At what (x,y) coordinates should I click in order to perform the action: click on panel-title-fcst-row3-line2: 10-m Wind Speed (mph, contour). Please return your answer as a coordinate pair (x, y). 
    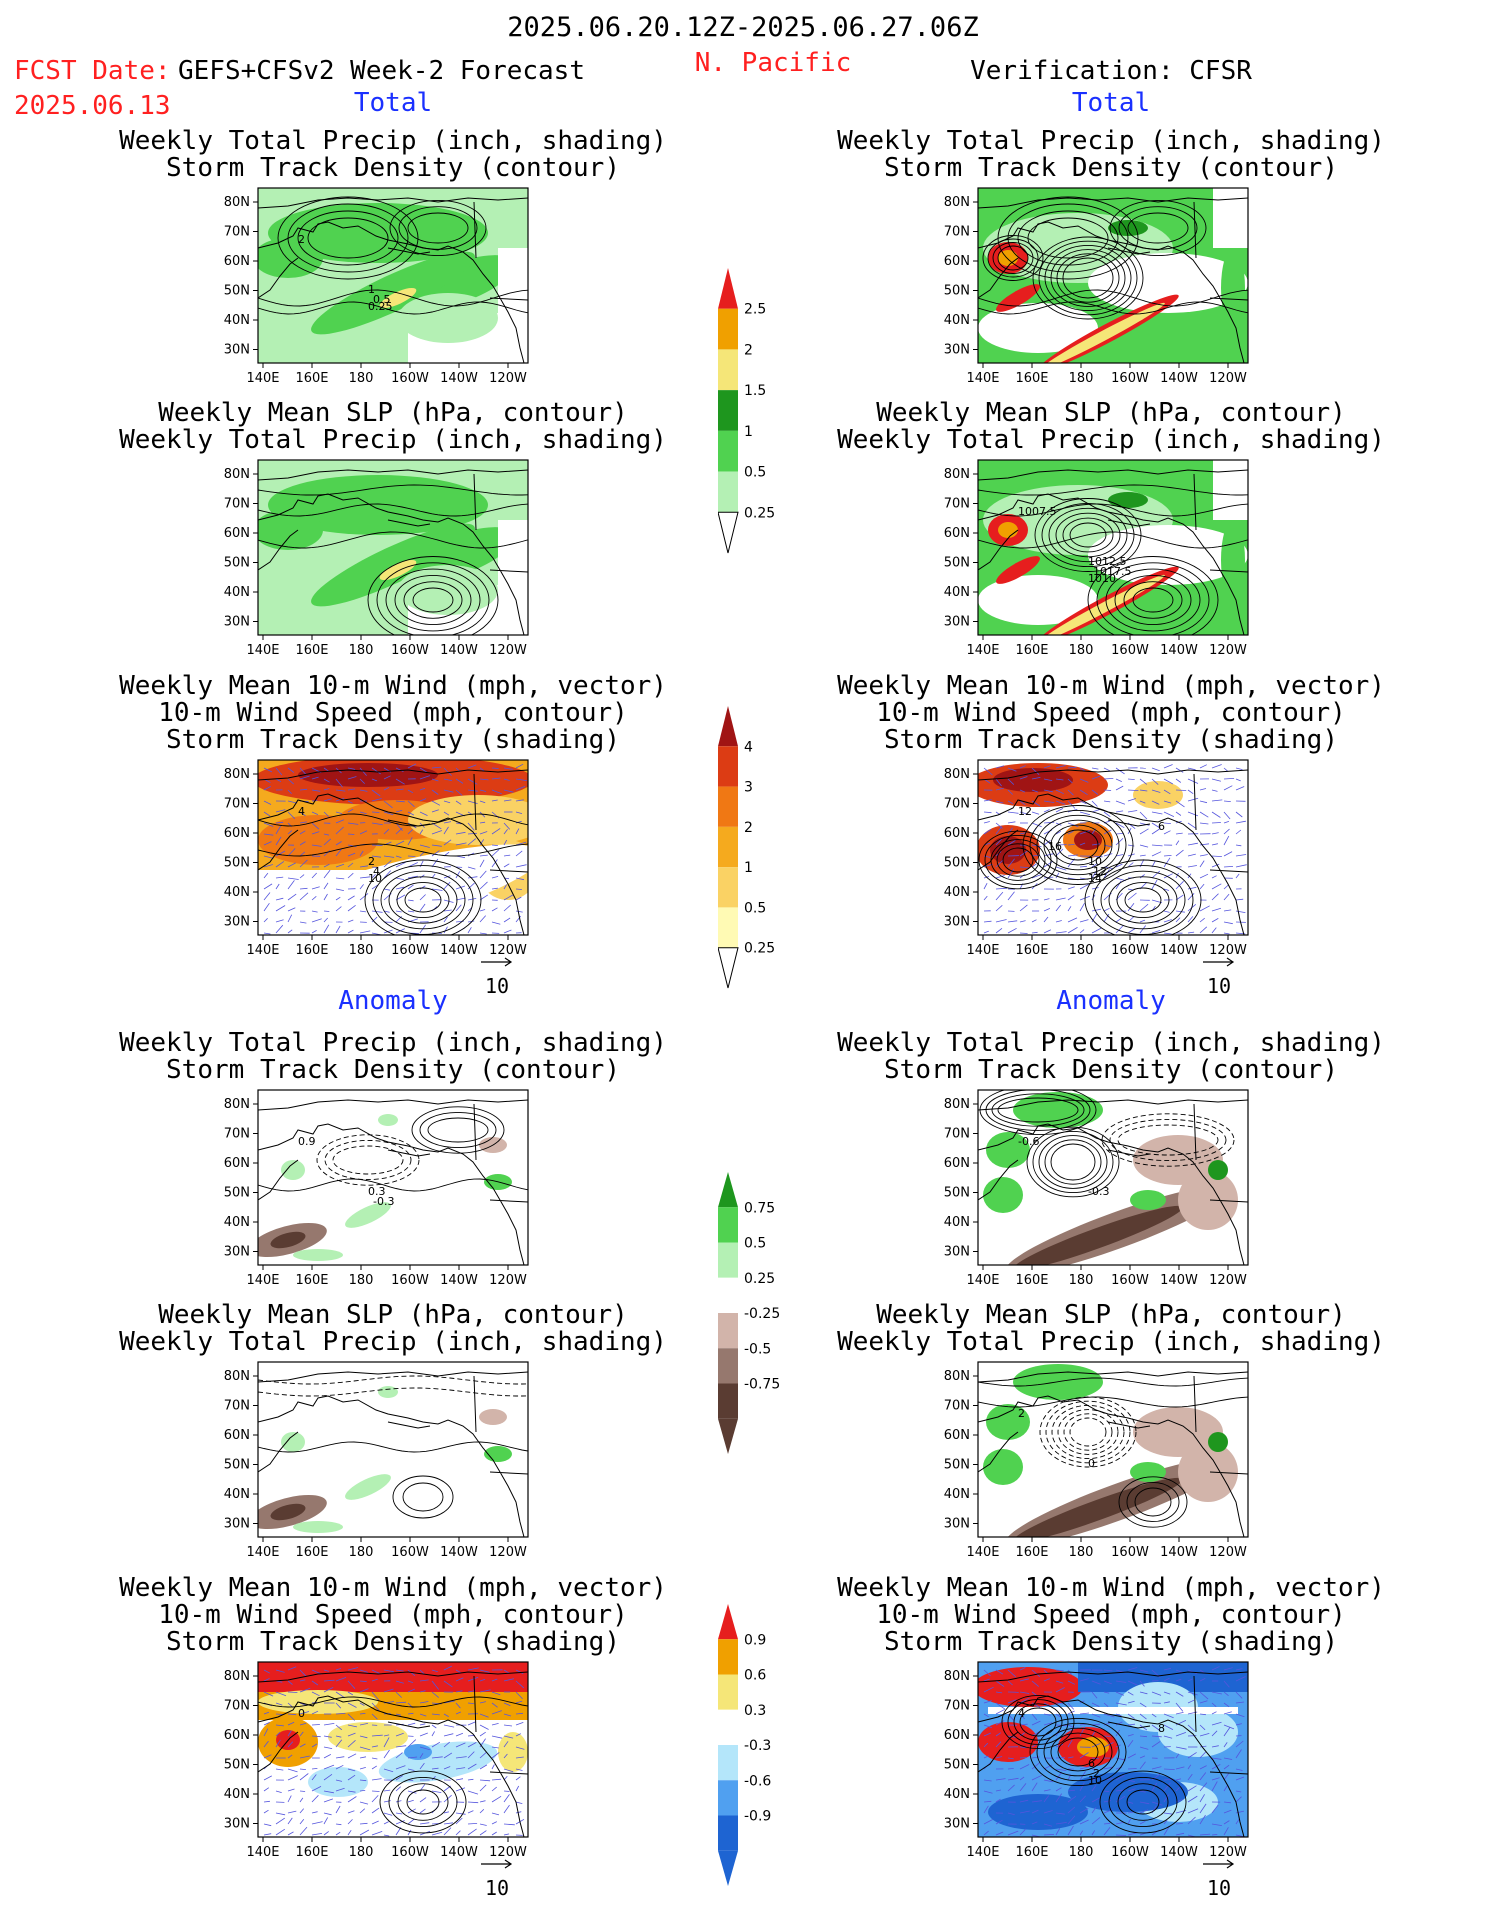
    Looking at the image, I should click on (393, 713).